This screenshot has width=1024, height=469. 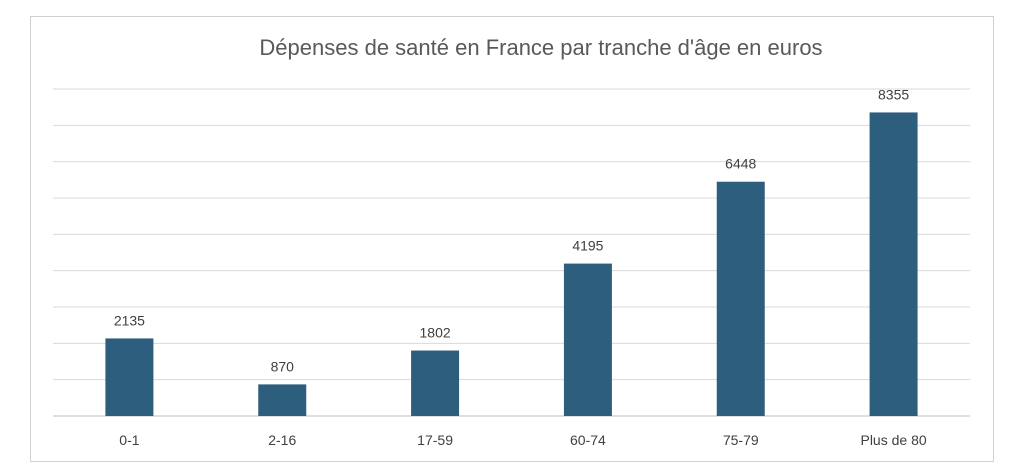 What do you see at coordinates (741, 440) in the screenshot?
I see `x-tick-label: 75-79` at bounding box center [741, 440].